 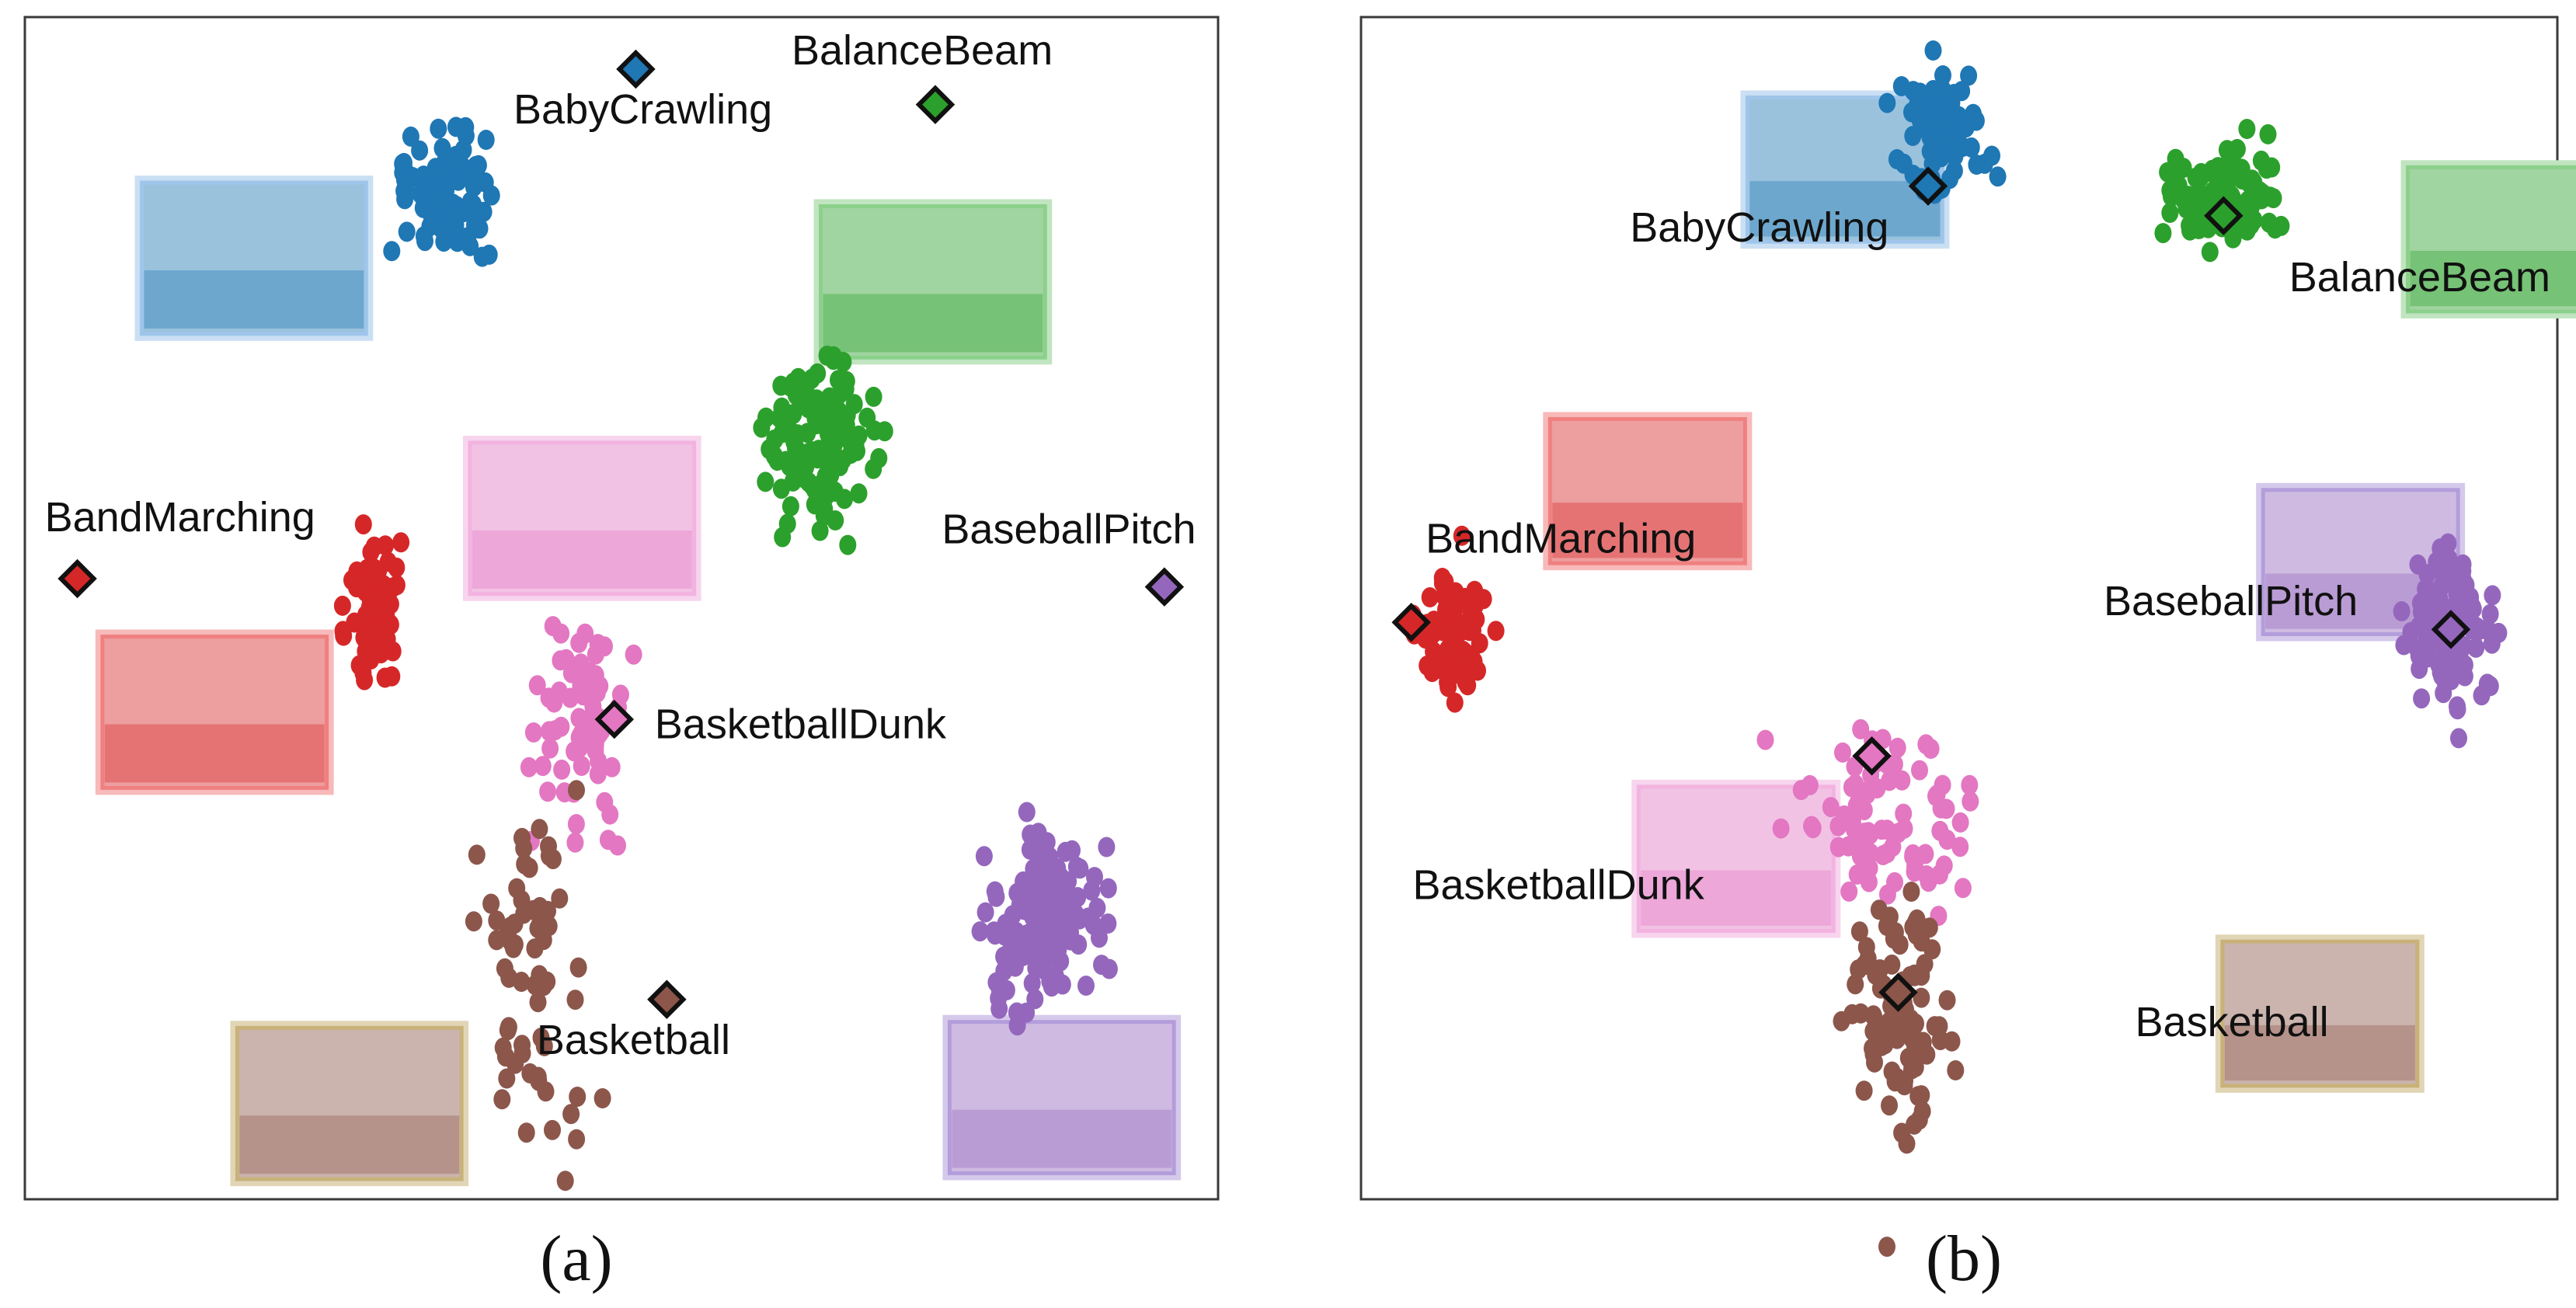 I want to click on baby-crawling-prototype-marker, so click(x=1928, y=186).